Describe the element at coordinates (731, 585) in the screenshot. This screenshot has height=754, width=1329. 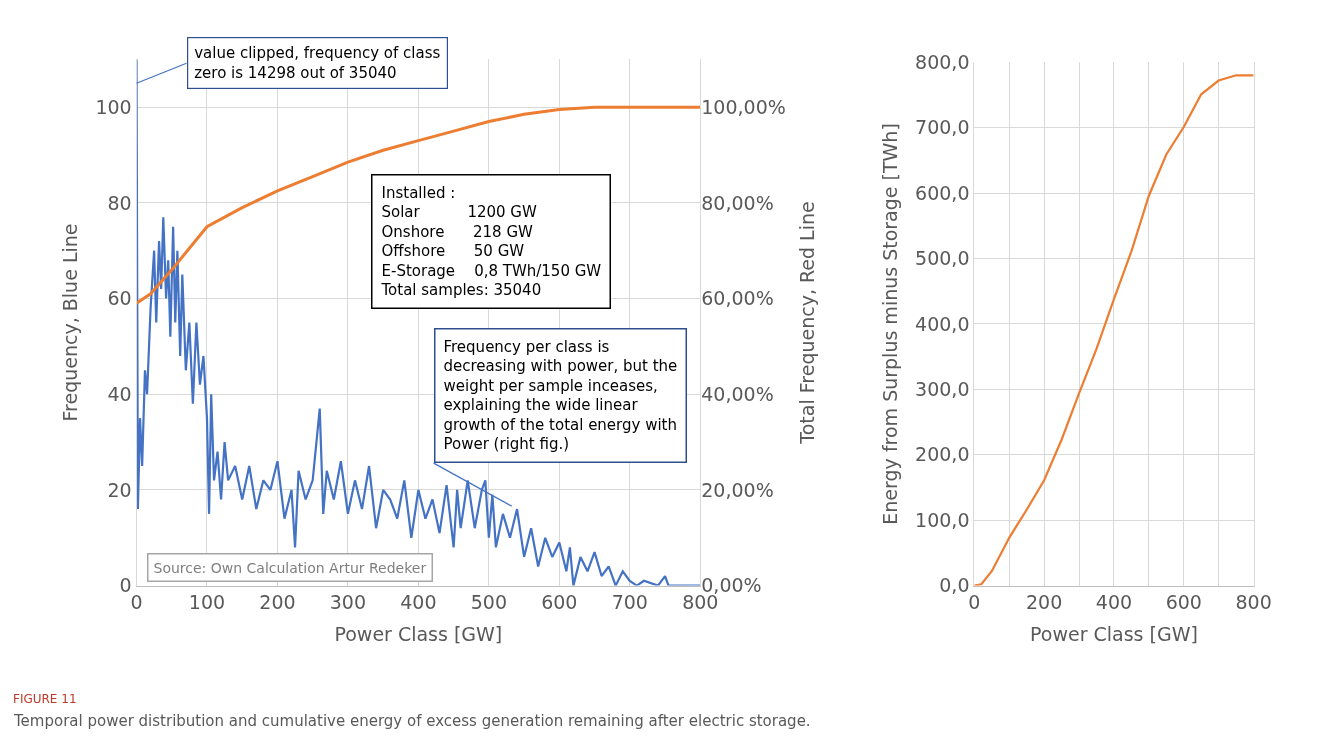
I see `y2-tick-label: 0,00%` at that location.